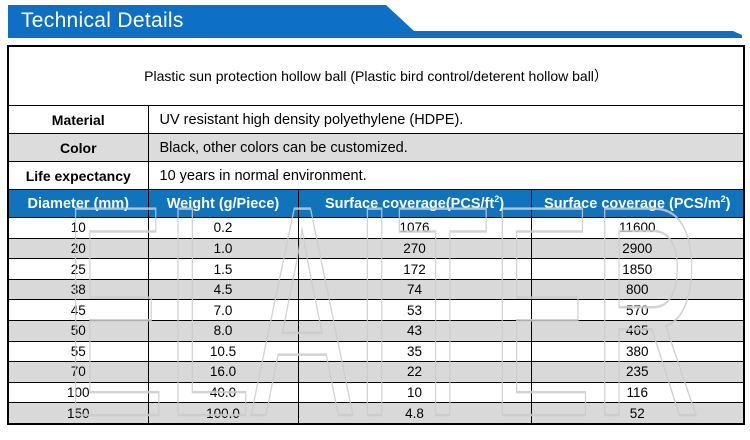  Describe the element at coordinates (637, 310) in the screenshot. I see `table-cell: 570` at that location.